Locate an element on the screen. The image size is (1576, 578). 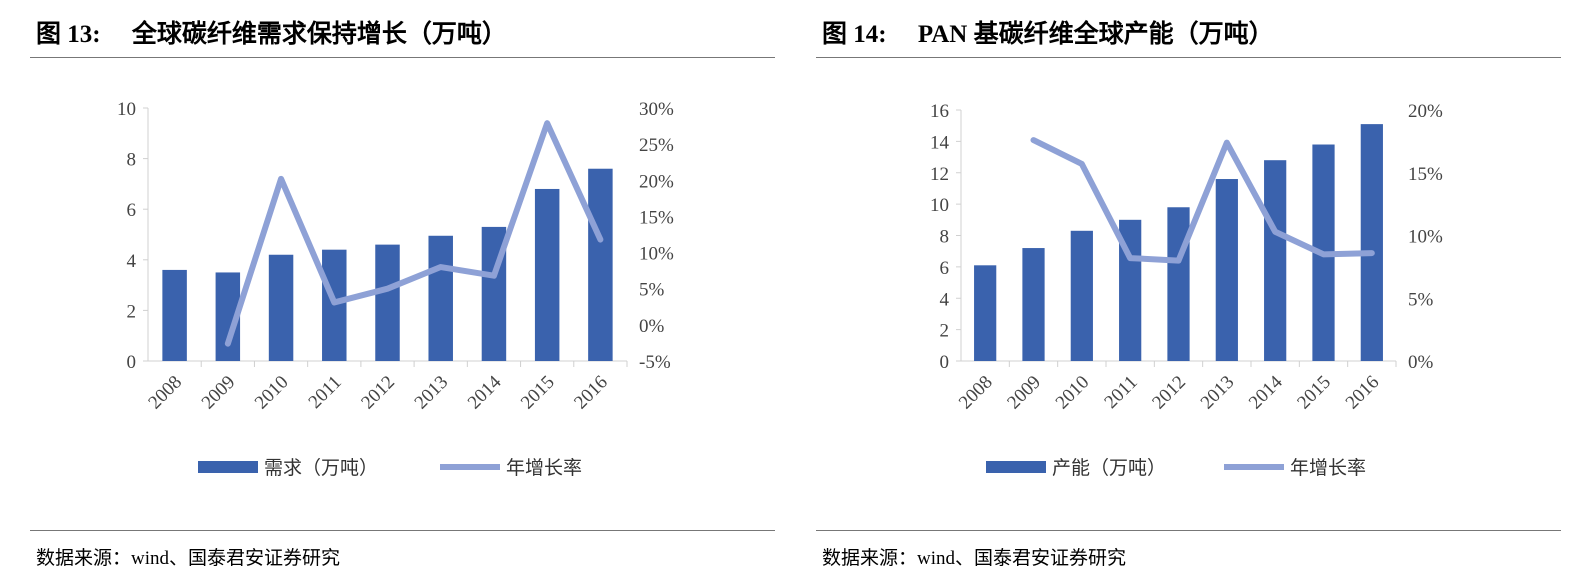
left-tick-label: 14 is located at coordinates (940, 142).